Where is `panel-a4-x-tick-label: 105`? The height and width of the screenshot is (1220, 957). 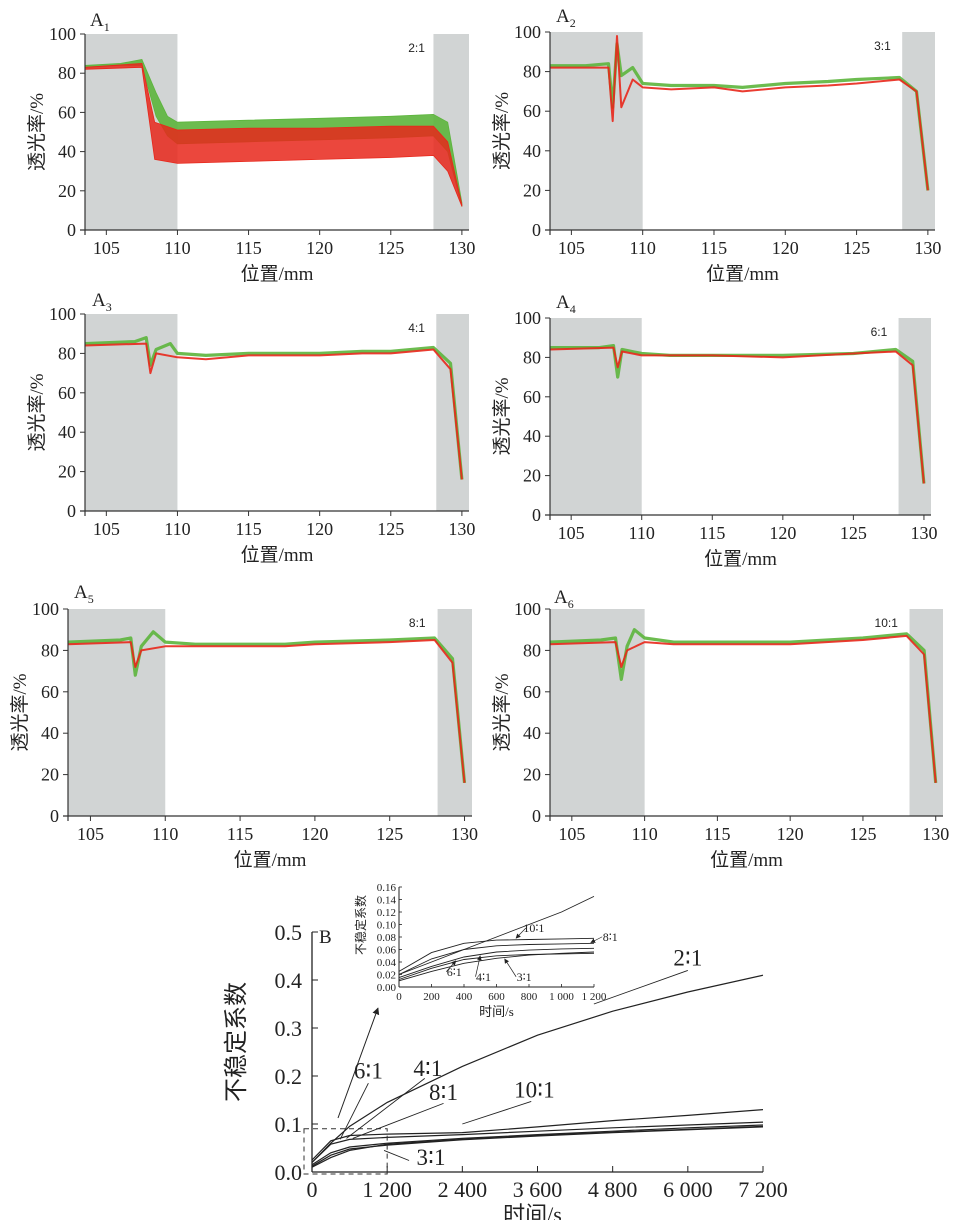
panel-a4-x-tick-label: 105 is located at coordinates (571, 533).